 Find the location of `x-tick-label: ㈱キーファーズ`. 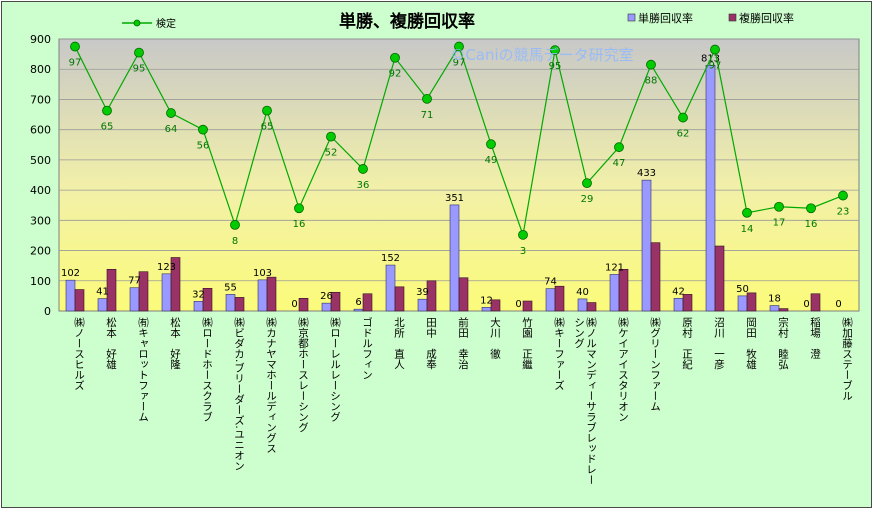

x-tick-label: ㈱キーファーズ is located at coordinates (559, 354).